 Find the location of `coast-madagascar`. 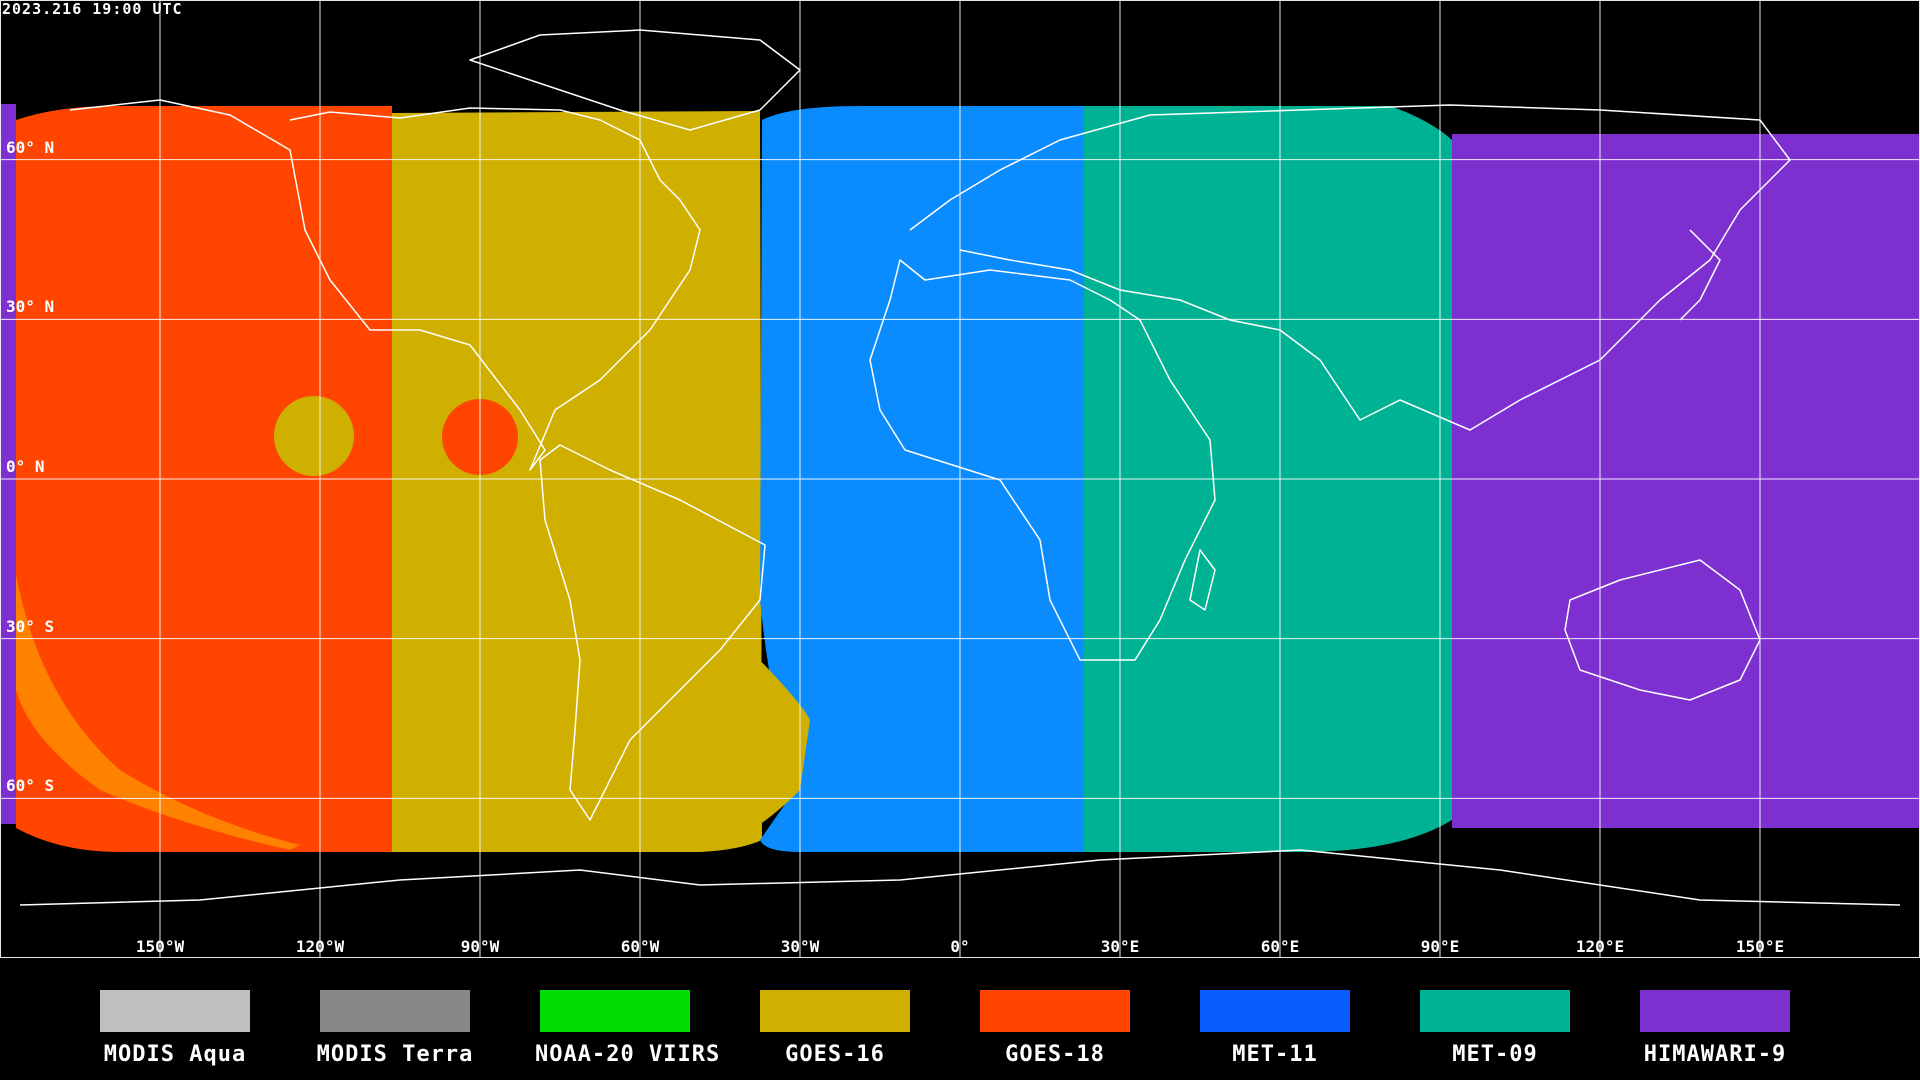

coast-madagascar is located at coordinates (1202, 580).